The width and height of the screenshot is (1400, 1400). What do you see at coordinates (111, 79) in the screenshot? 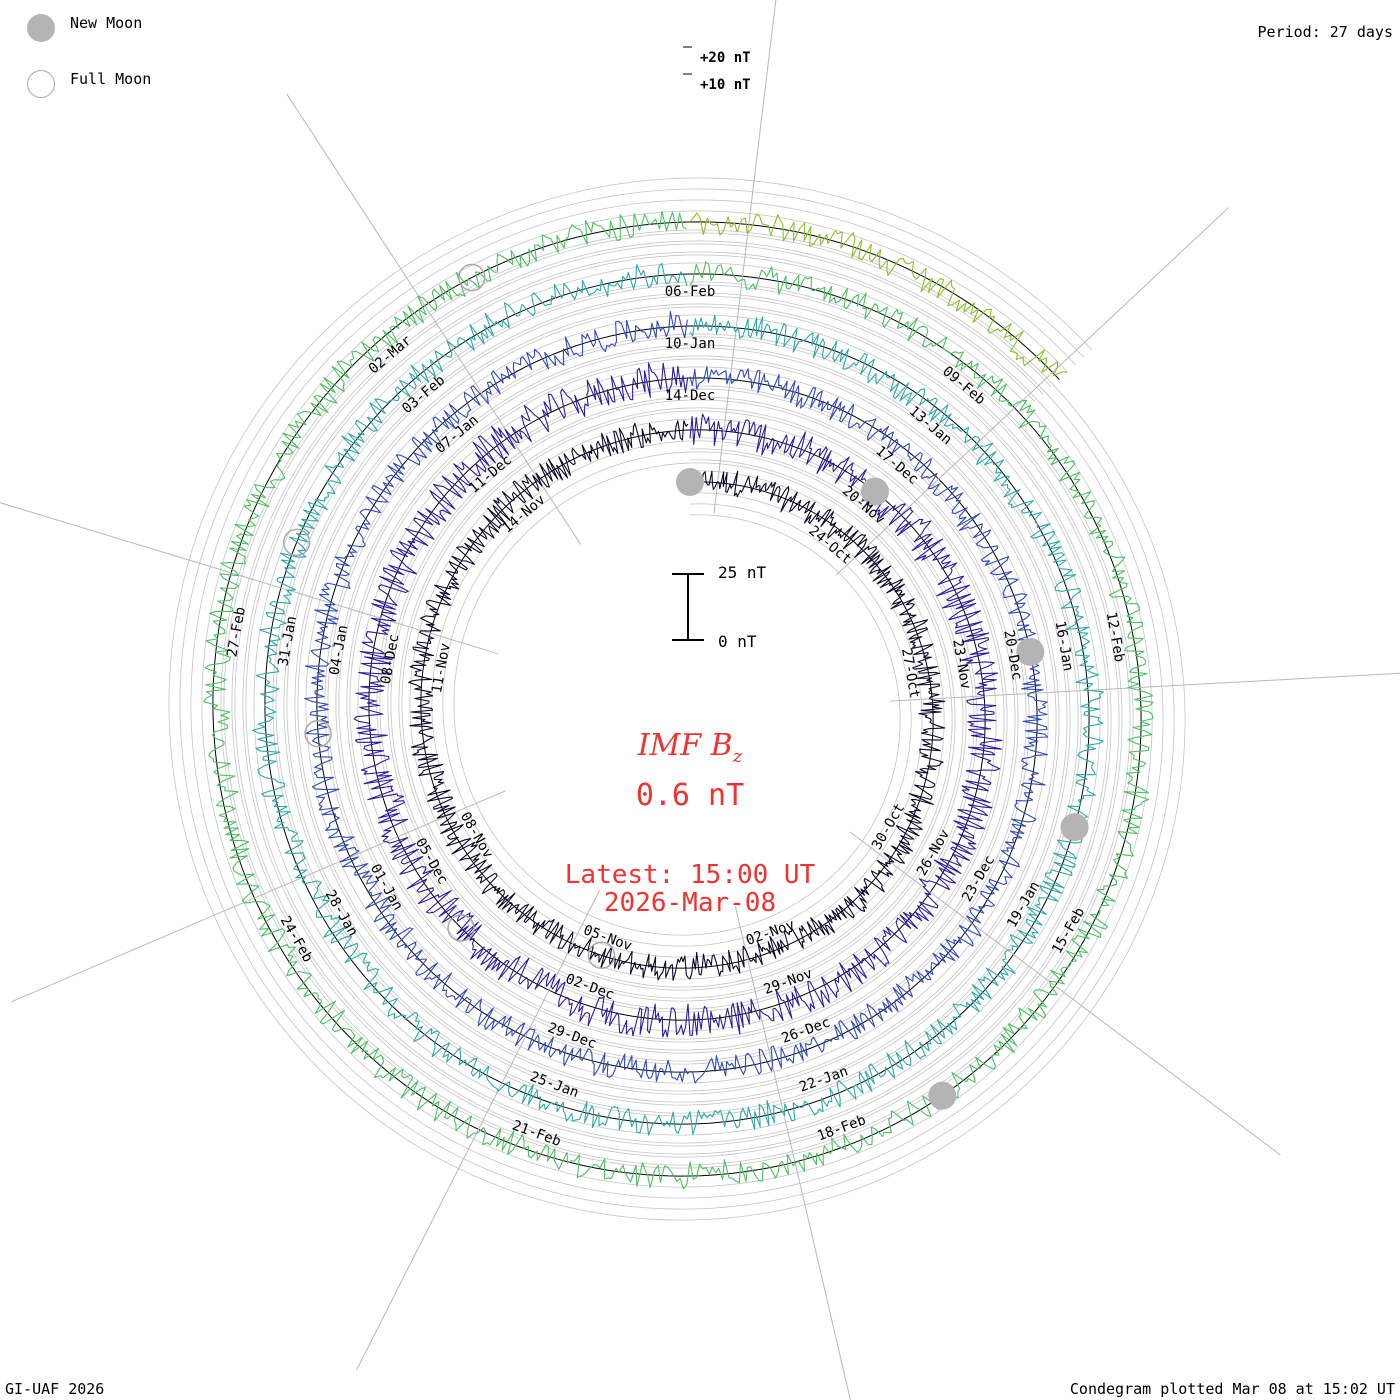
I see `full-moon-legend-label: Full Moon` at bounding box center [111, 79].